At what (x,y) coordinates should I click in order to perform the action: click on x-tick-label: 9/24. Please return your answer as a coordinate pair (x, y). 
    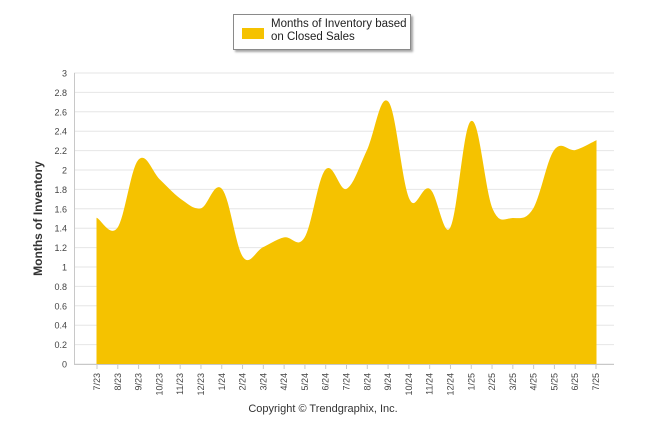
    Looking at the image, I should click on (388, 382).